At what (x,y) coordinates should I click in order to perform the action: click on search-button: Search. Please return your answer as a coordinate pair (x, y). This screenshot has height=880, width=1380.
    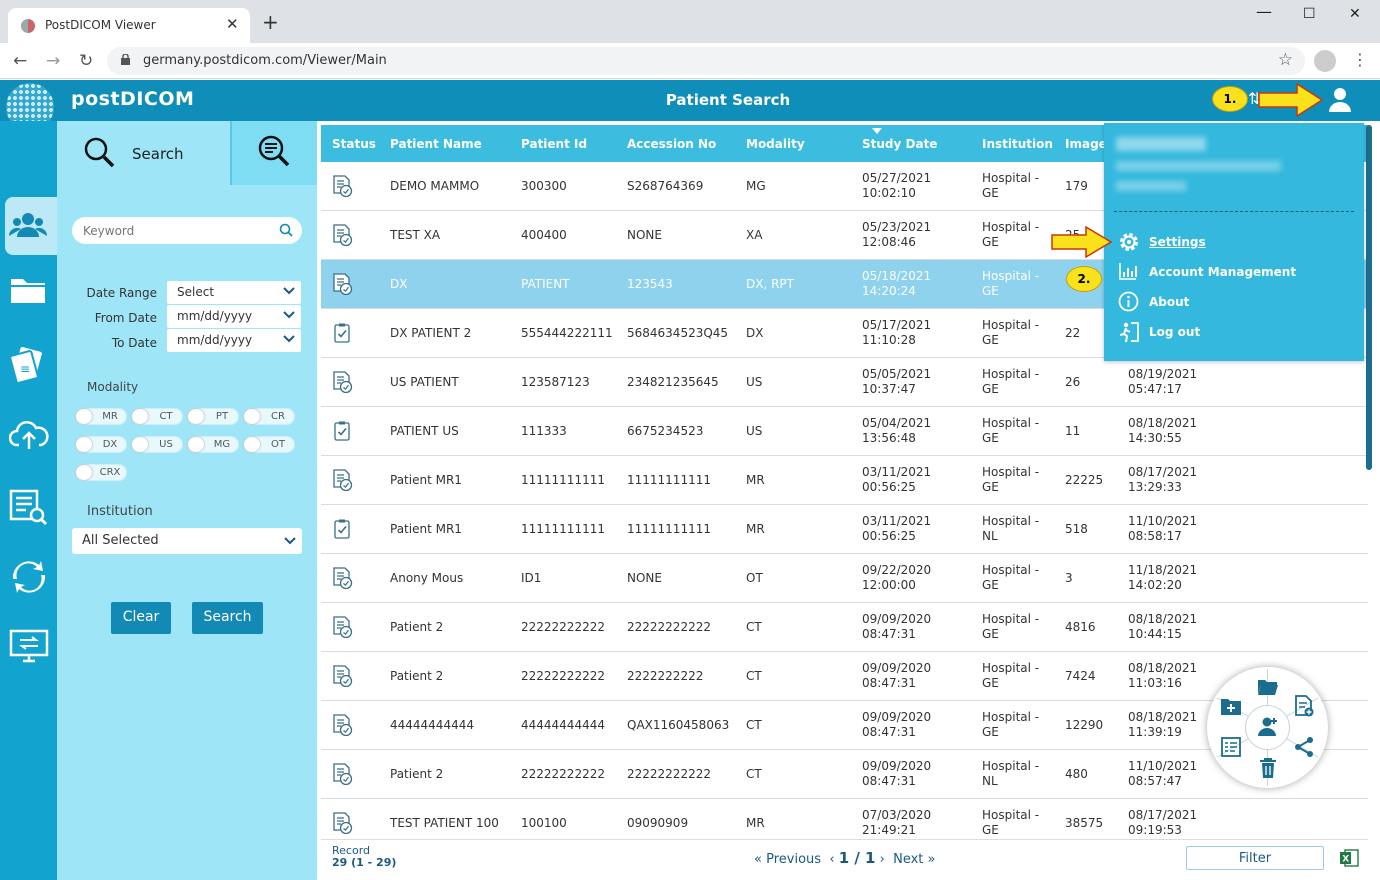
    Looking at the image, I should click on (227, 618).